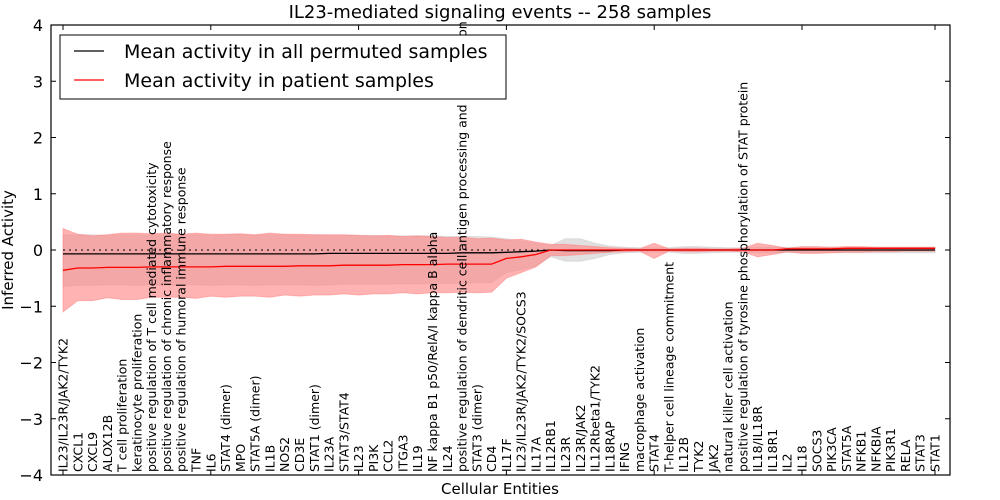 This screenshot has height=500, width=1000. I want to click on category-label: TYK2, so click(698, 457).